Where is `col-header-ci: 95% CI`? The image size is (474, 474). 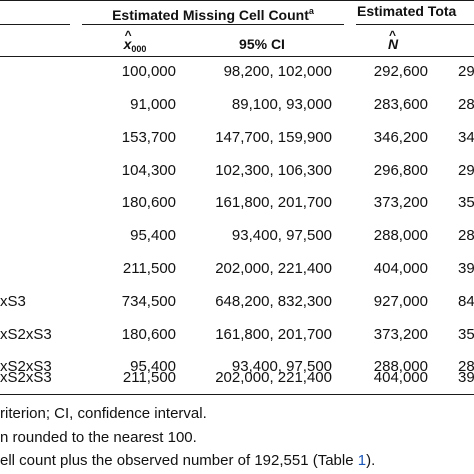
col-header-ci: 95% CI is located at coordinates (262, 44).